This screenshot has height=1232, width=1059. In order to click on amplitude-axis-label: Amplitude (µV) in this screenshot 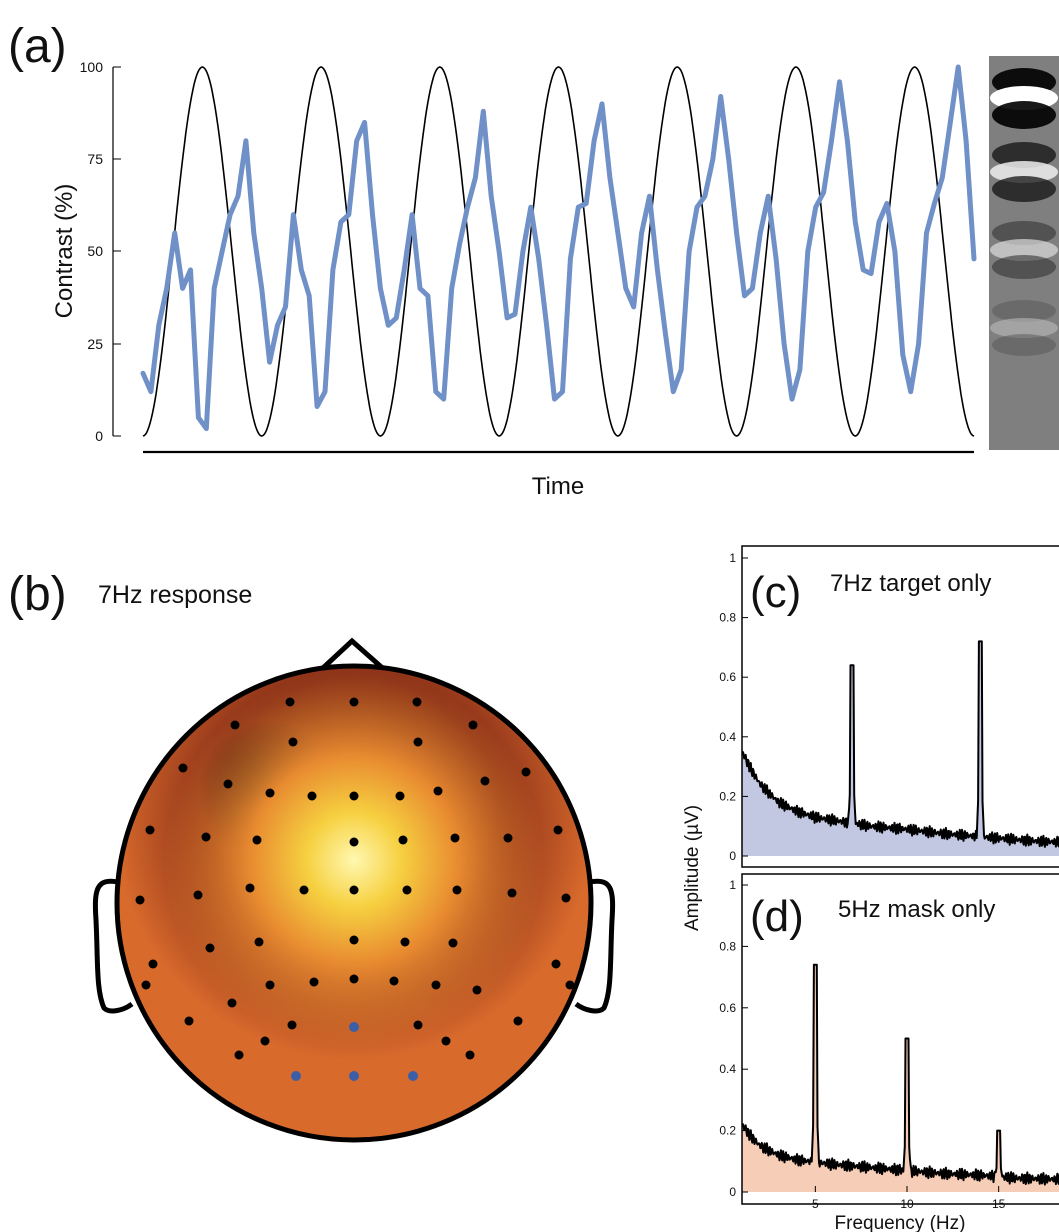, I will do `click(692, 868)`.